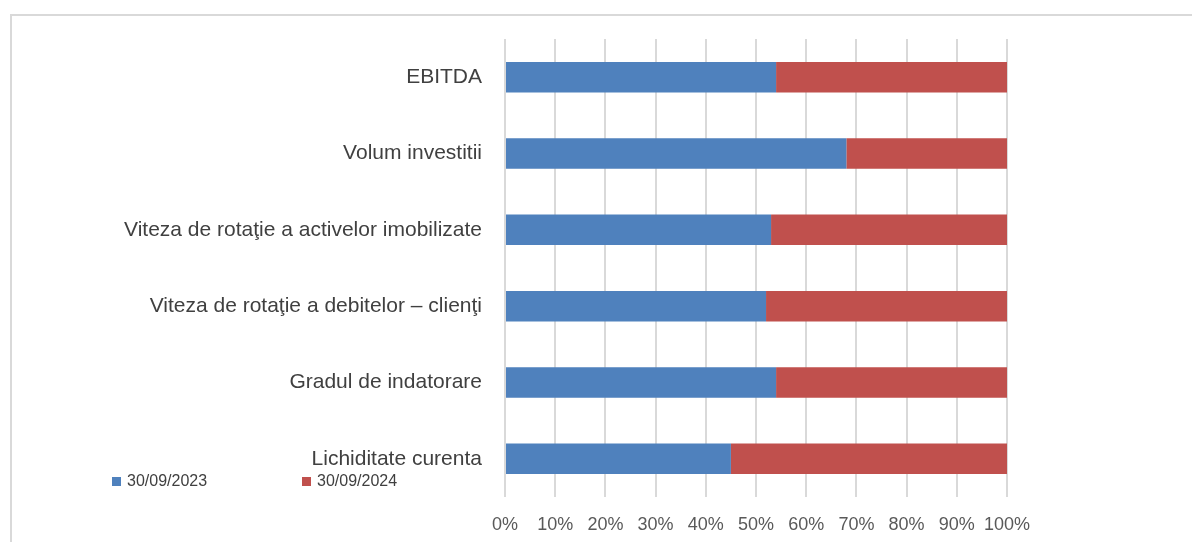 Image resolution: width=1192 pixels, height=542 pixels. What do you see at coordinates (756, 523) in the screenshot?
I see `x-tick-label: 50%` at bounding box center [756, 523].